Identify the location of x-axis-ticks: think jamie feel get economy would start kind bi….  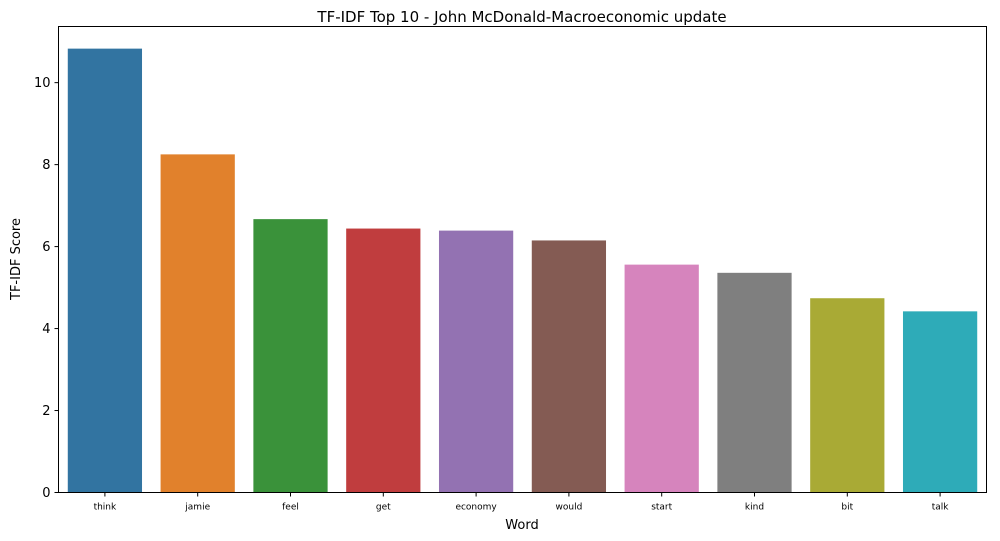
(522, 502).